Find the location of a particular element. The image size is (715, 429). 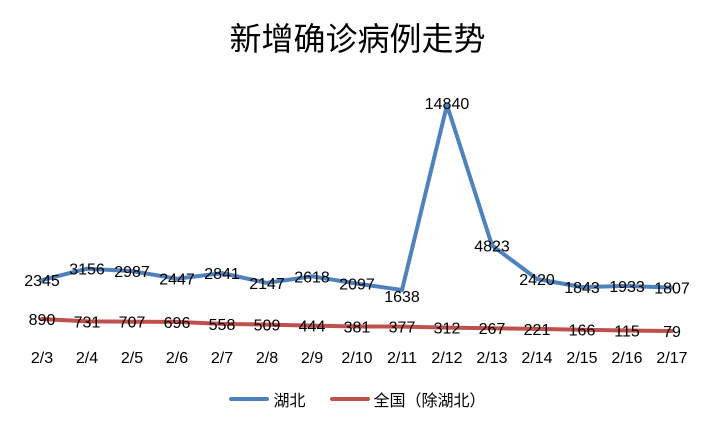

data-label: 444 is located at coordinates (312, 327).